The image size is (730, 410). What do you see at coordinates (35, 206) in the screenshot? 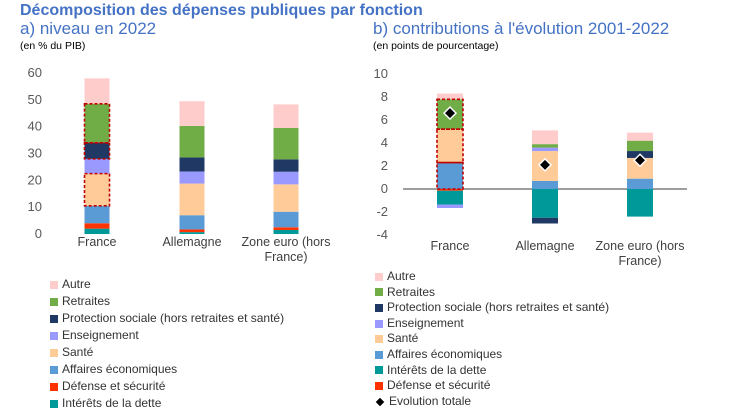
I see `y-tick-label: 10` at bounding box center [35, 206].